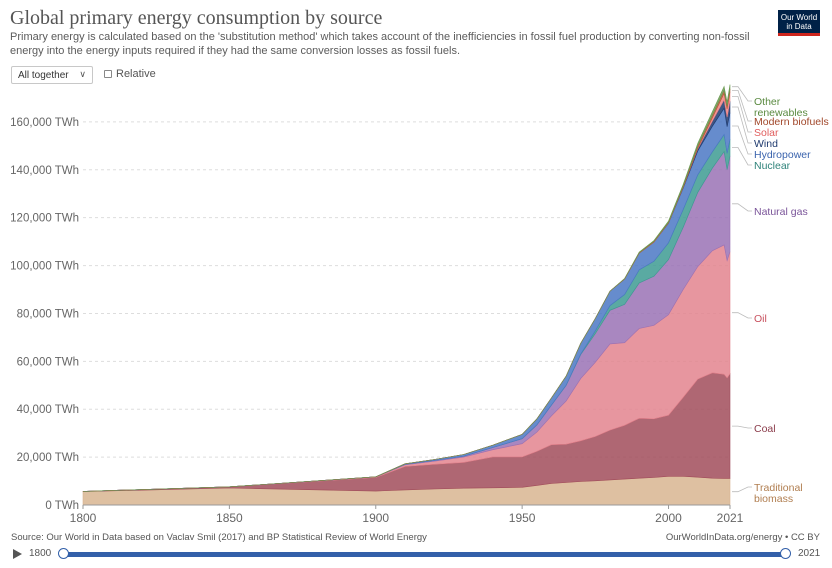  I want to click on logo-accent-bar, so click(799, 34).